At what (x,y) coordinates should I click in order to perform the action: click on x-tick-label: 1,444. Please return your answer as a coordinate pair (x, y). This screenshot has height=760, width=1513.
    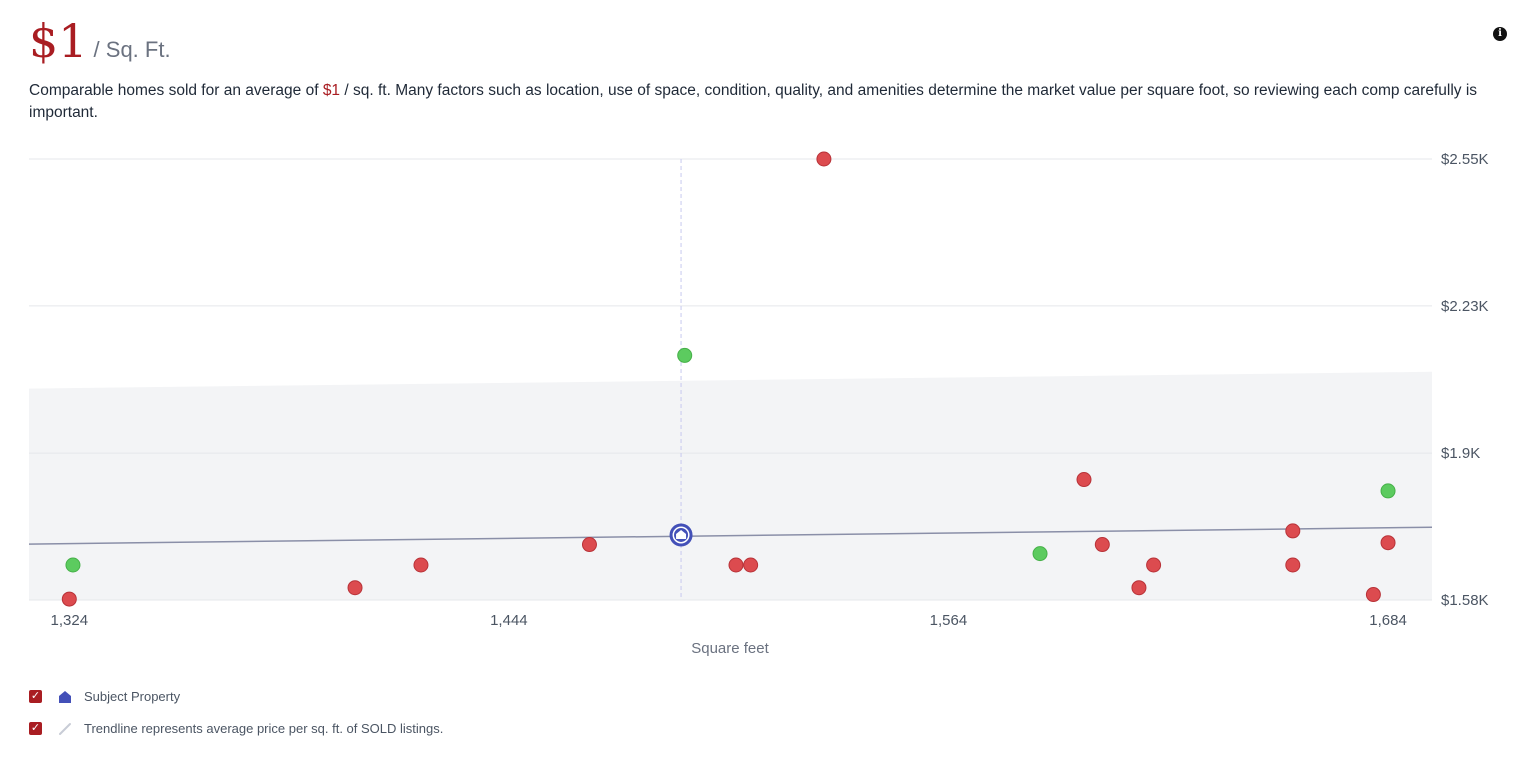
    Looking at the image, I should click on (509, 620).